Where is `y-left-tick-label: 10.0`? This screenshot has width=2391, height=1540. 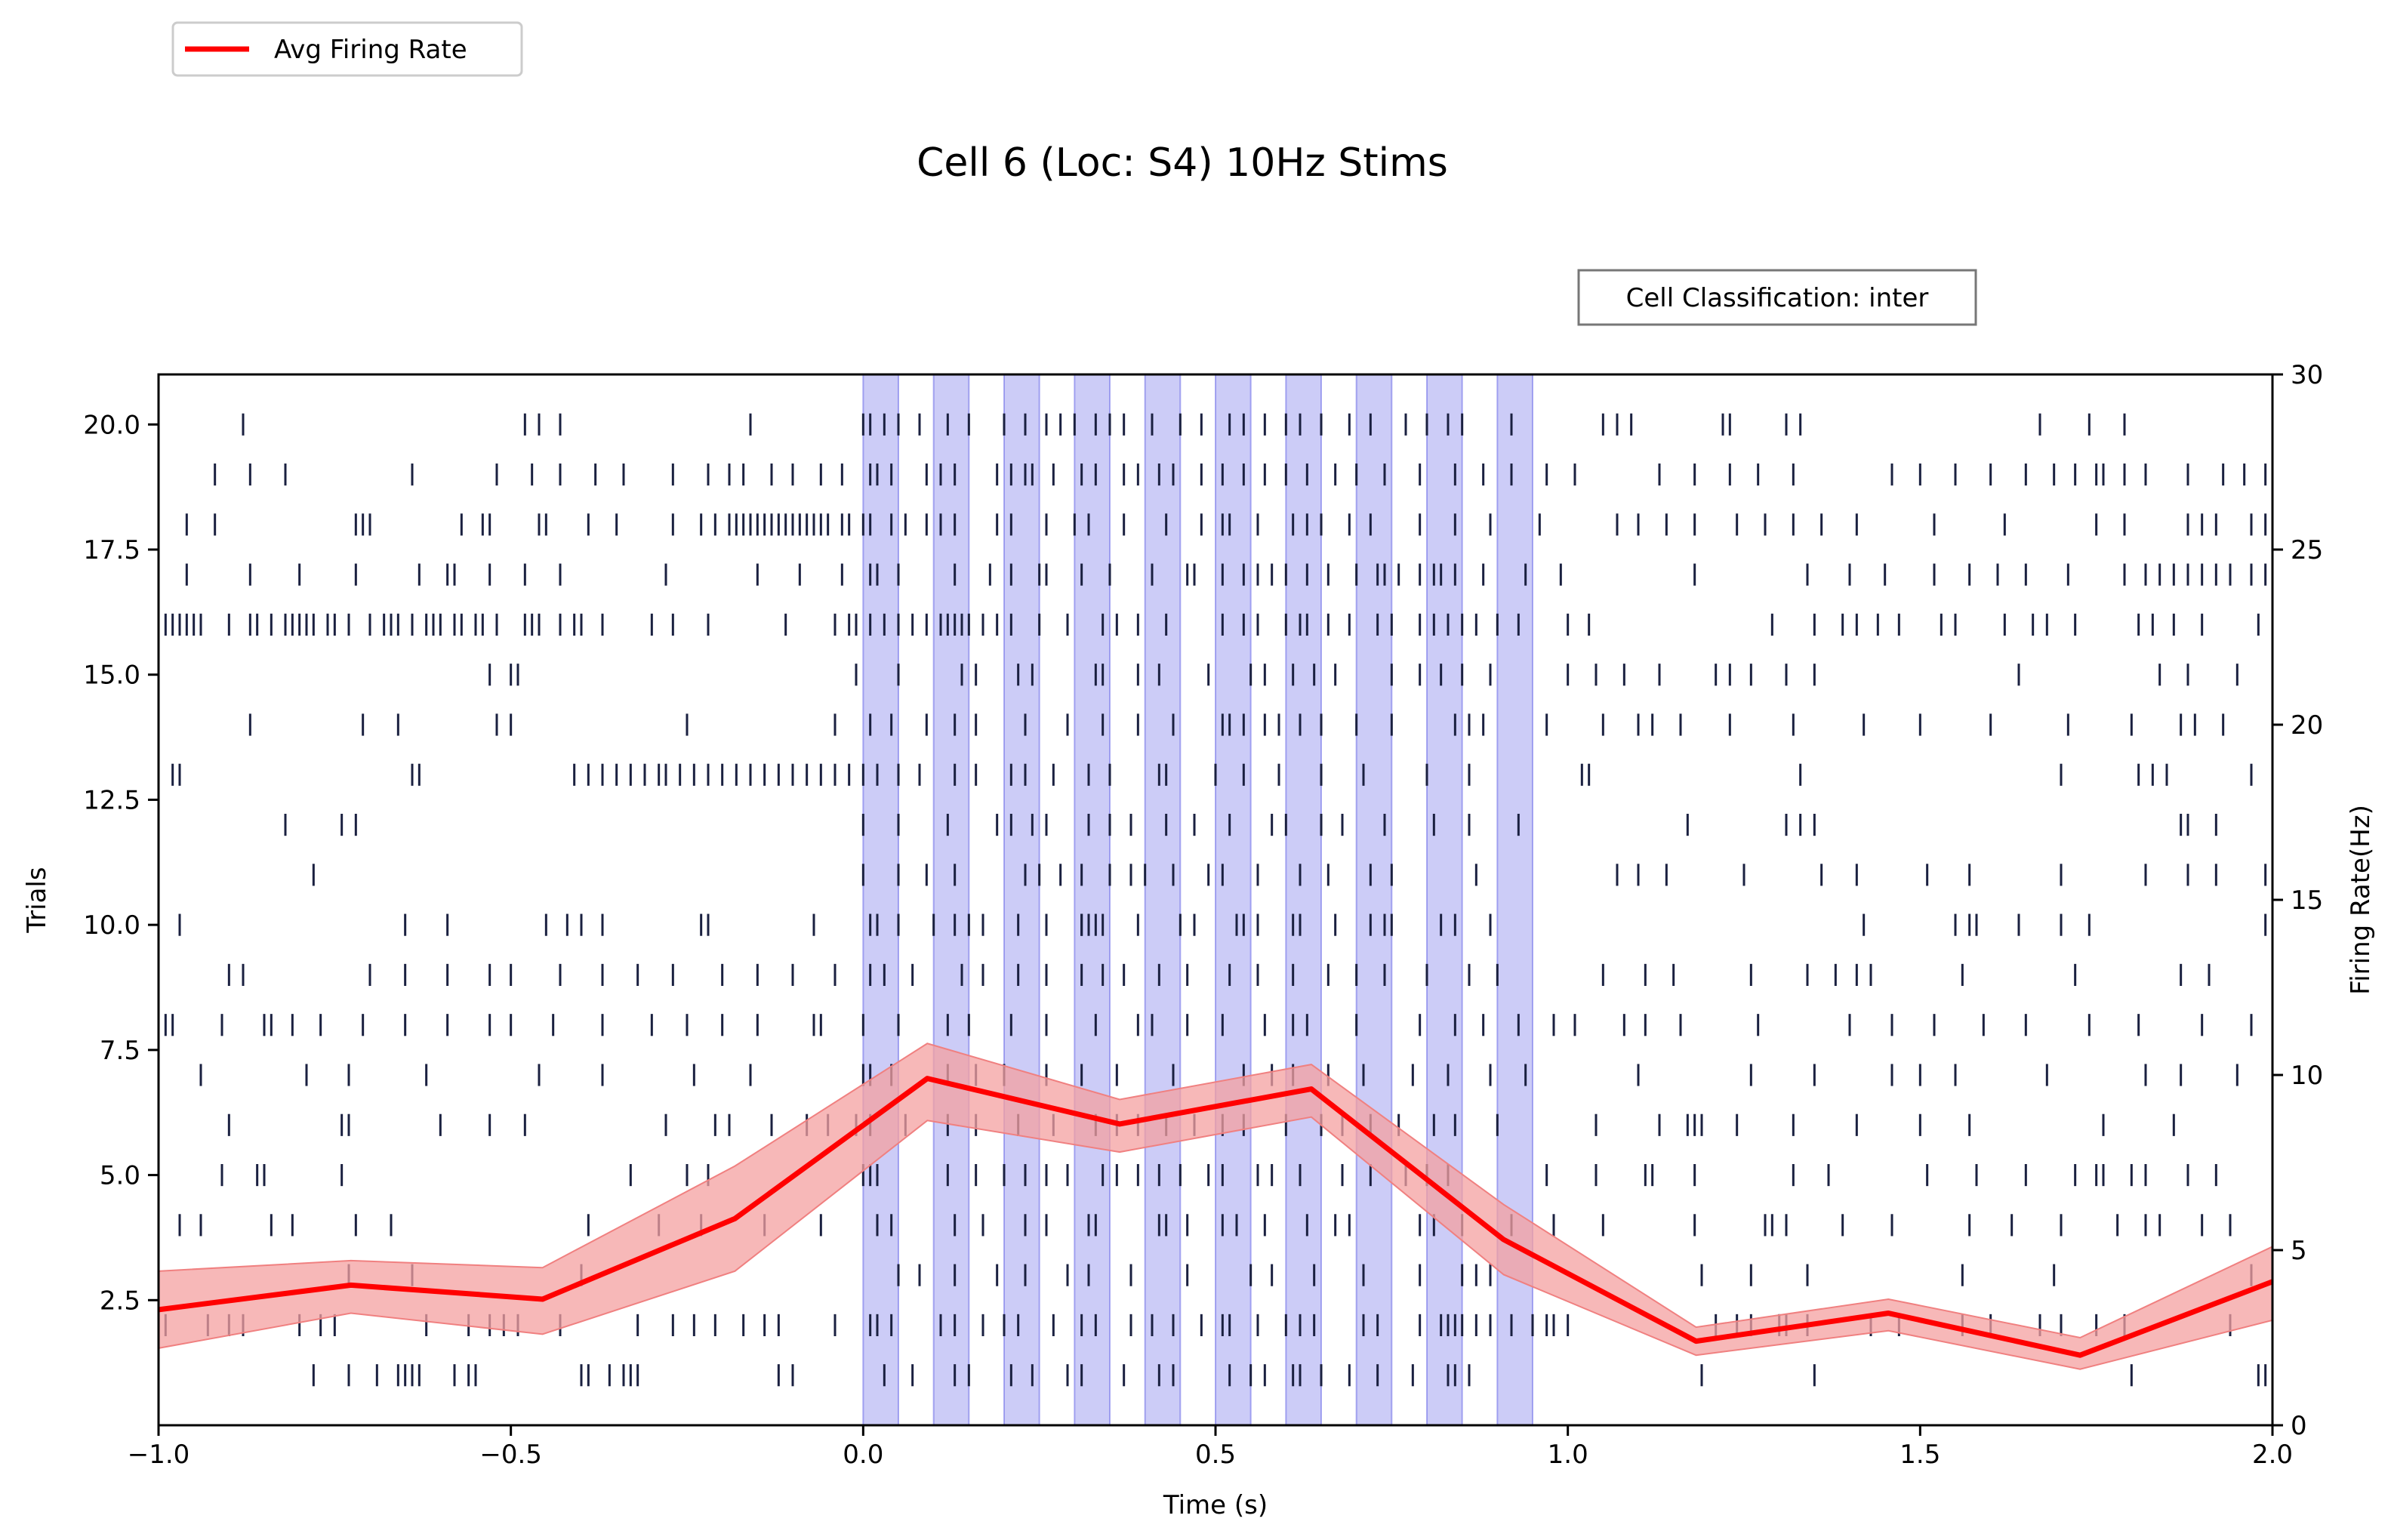 y-left-tick-label: 10.0 is located at coordinates (112, 925).